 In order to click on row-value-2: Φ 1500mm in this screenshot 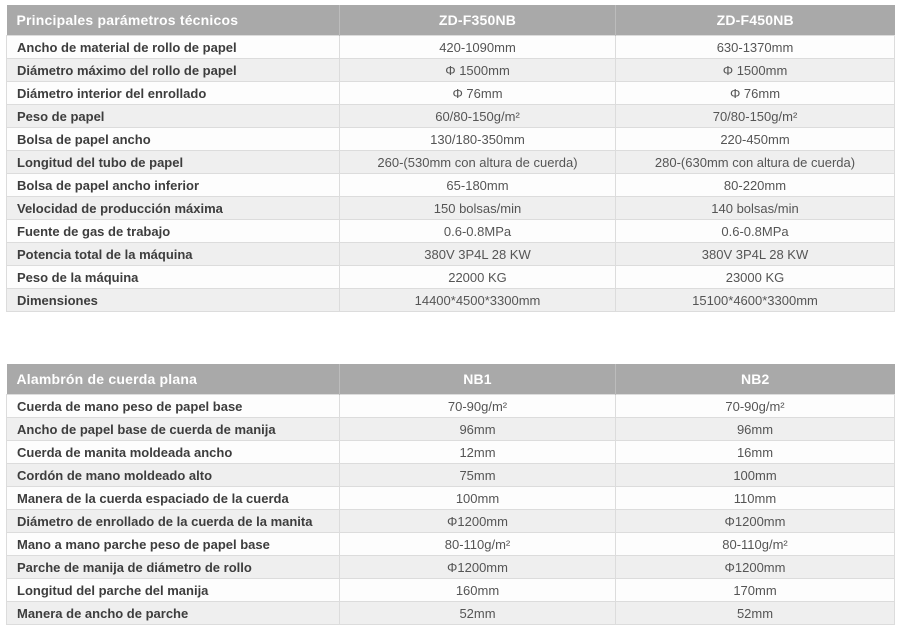, I will do `click(755, 70)`.